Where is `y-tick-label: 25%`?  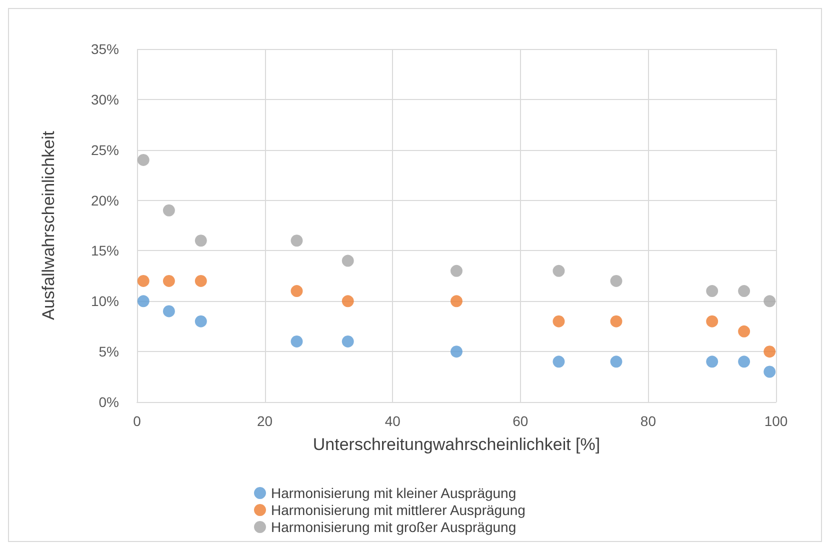
y-tick-label: 25% is located at coordinates (104, 150).